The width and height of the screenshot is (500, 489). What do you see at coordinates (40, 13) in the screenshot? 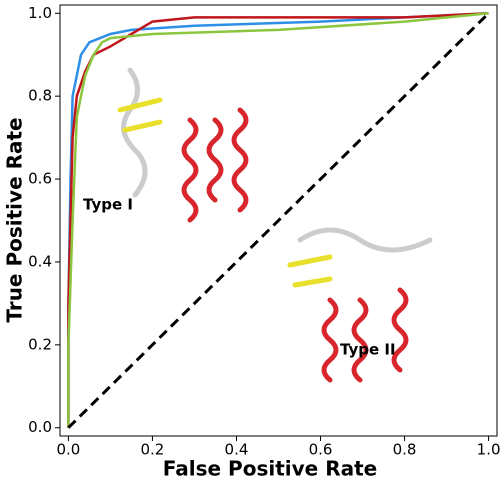
I see `y-tick-label: 1.0` at bounding box center [40, 13].